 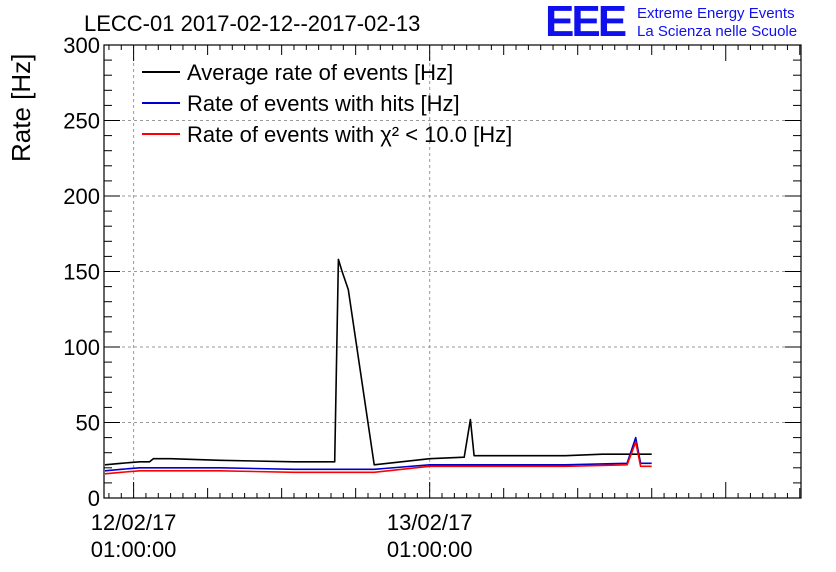 What do you see at coordinates (81, 272) in the screenshot?
I see `y-tick-label: 150` at bounding box center [81, 272].